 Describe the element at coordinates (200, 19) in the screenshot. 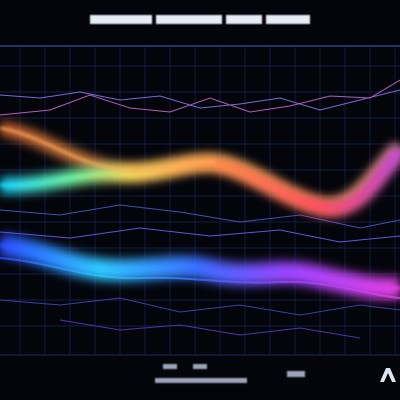

I see `title-illegible` at that location.